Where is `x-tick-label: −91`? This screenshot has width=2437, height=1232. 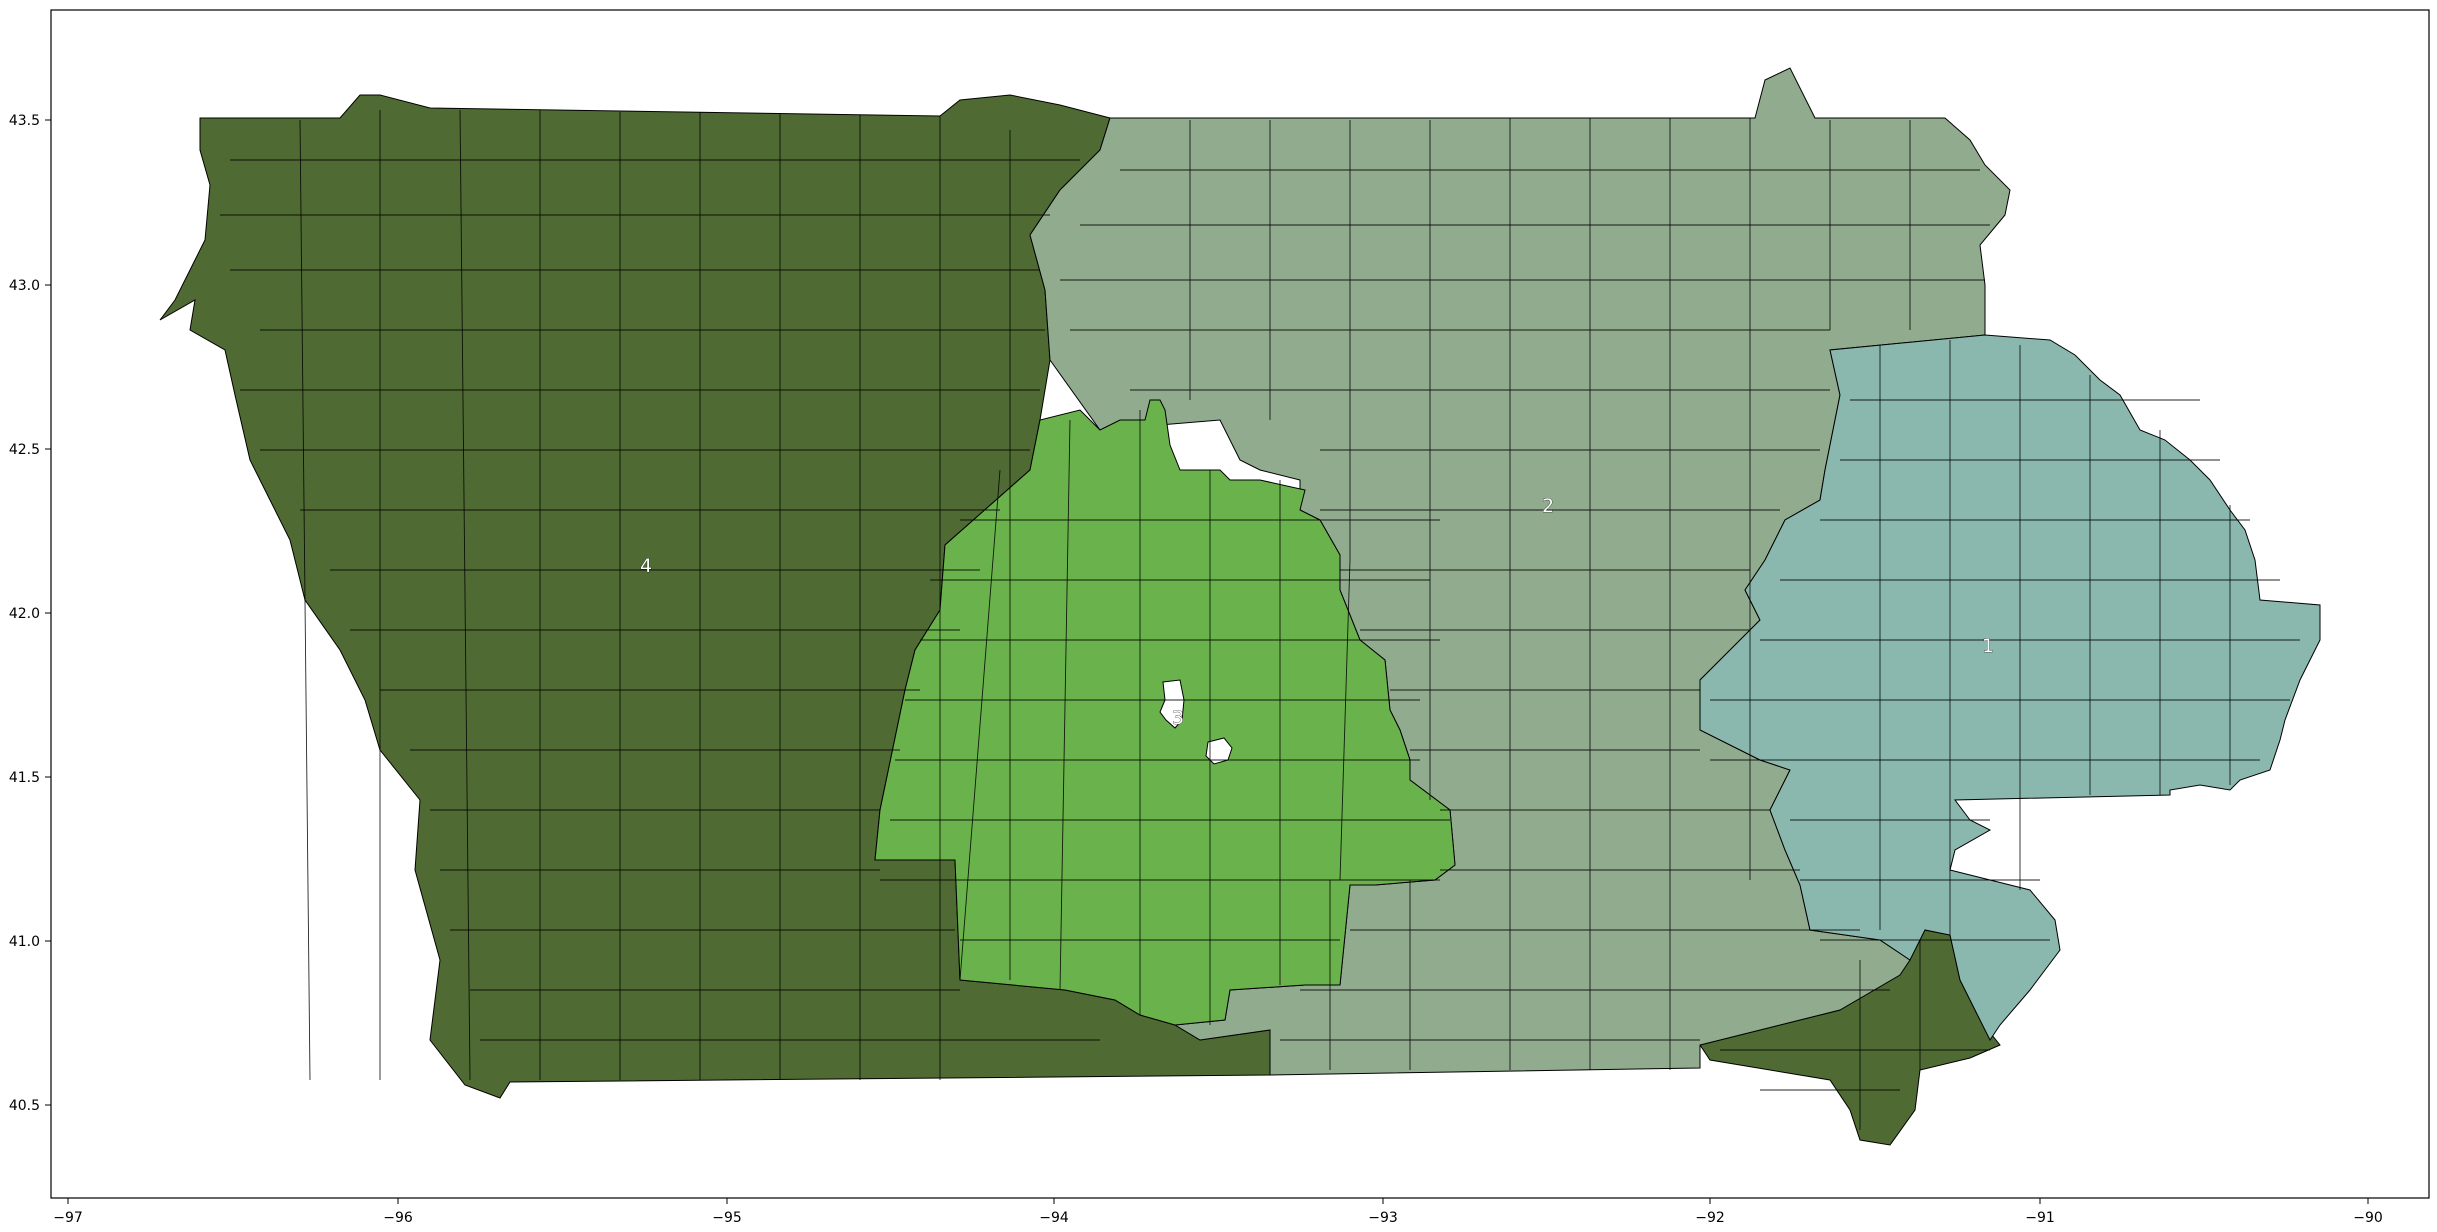
x-tick-label: −91 is located at coordinates (2040, 1218).